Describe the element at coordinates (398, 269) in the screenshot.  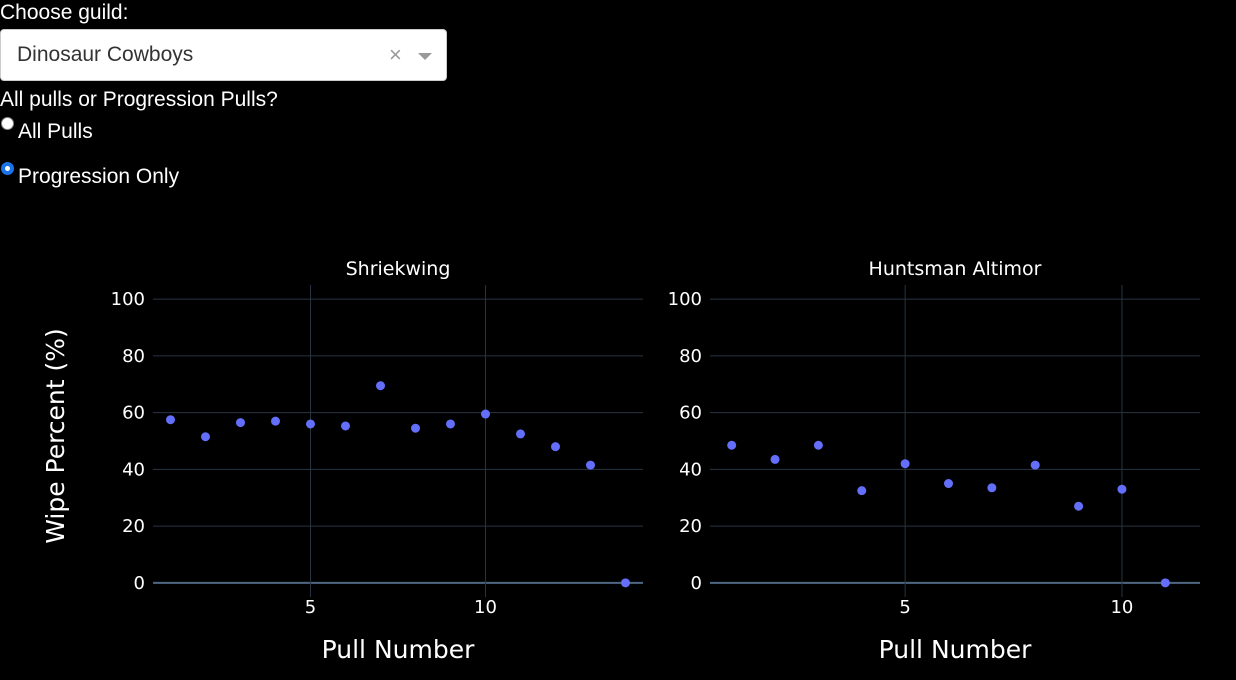
I see `subplot-title: Shriekwing` at that location.